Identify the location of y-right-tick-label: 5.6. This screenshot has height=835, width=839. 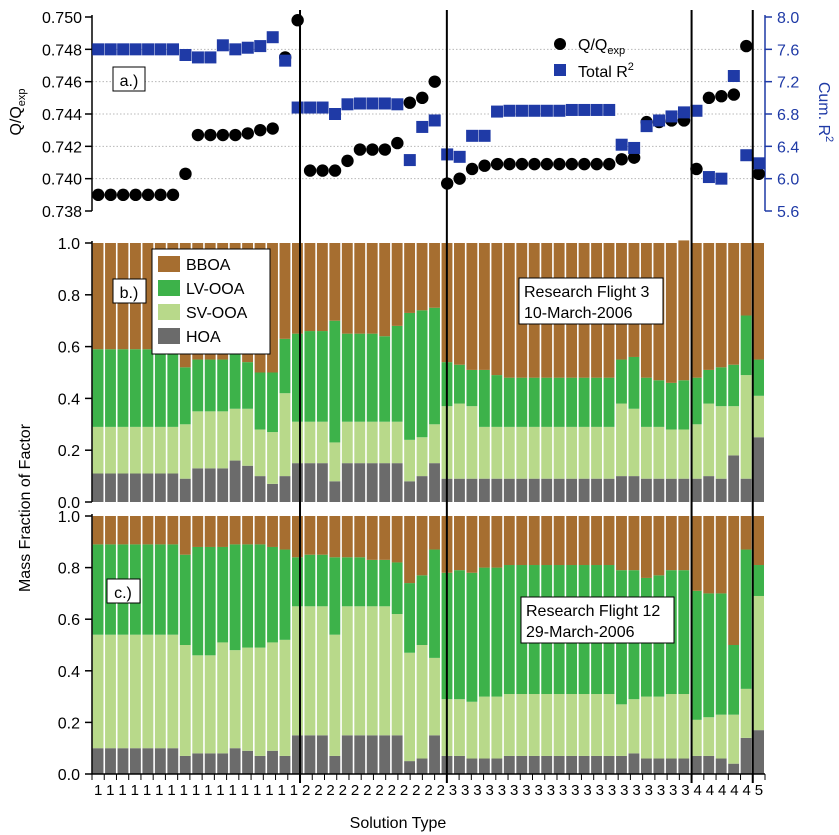
(788, 212).